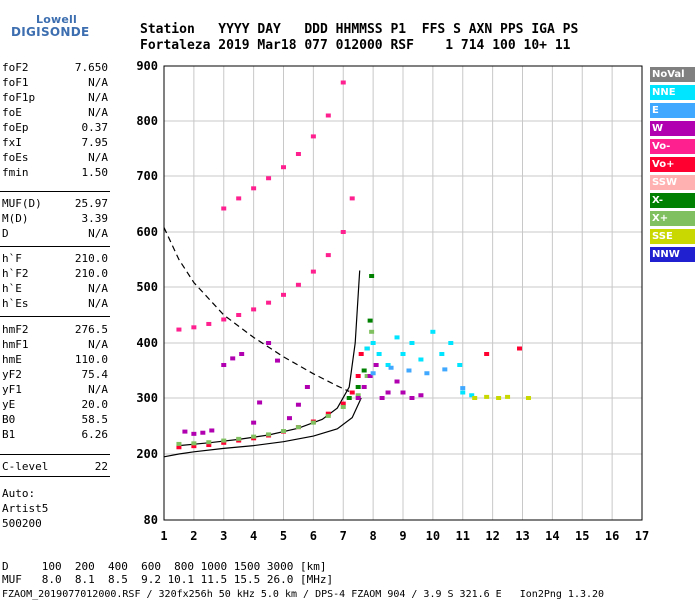  What do you see at coordinates (582, 536) in the screenshot?
I see `x-tick-label: 15` at bounding box center [582, 536].